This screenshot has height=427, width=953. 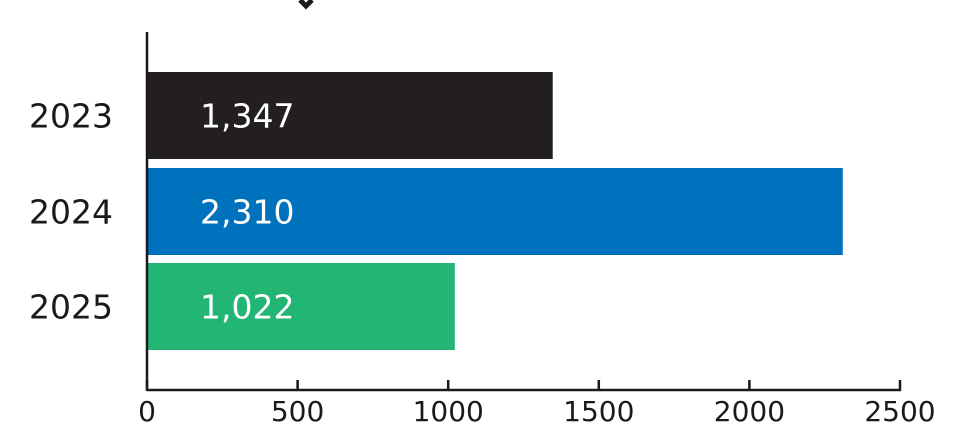 What do you see at coordinates (537, 403) in the screenshot?
I see `x-axis-ticks: 0 500 1000 1500 2000 2500` at bounding box center [537, 403].